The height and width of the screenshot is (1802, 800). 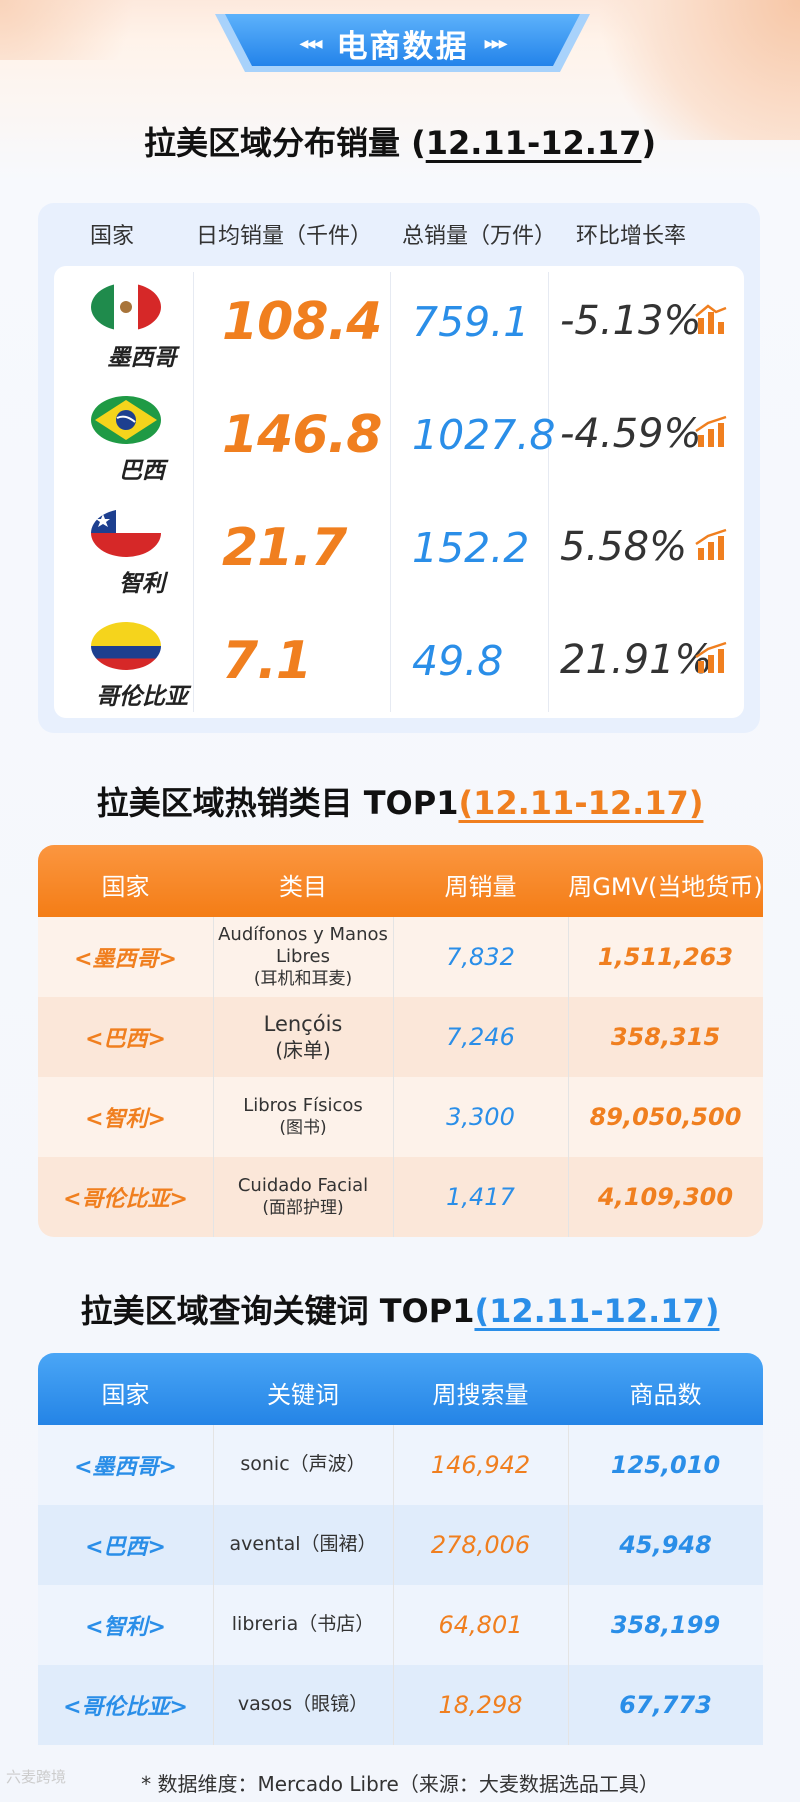 What do you see at coordinates (267, 661) in the screenshot?
I see `daily-sales-value: 7.1` at bounding box center [267, 661].